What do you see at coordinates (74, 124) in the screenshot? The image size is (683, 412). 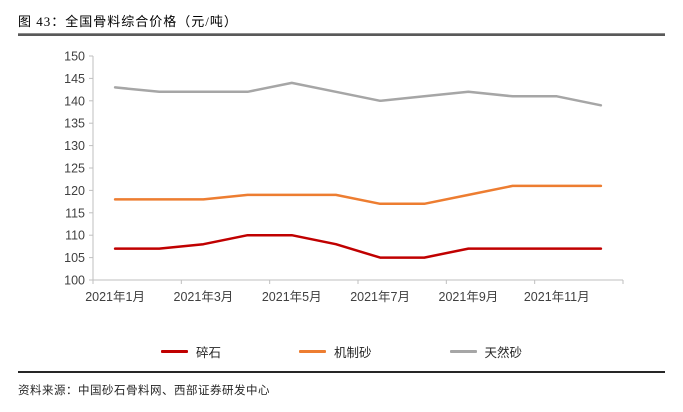 I see `y-tick-label: 135` at bounding box center [74, 124].